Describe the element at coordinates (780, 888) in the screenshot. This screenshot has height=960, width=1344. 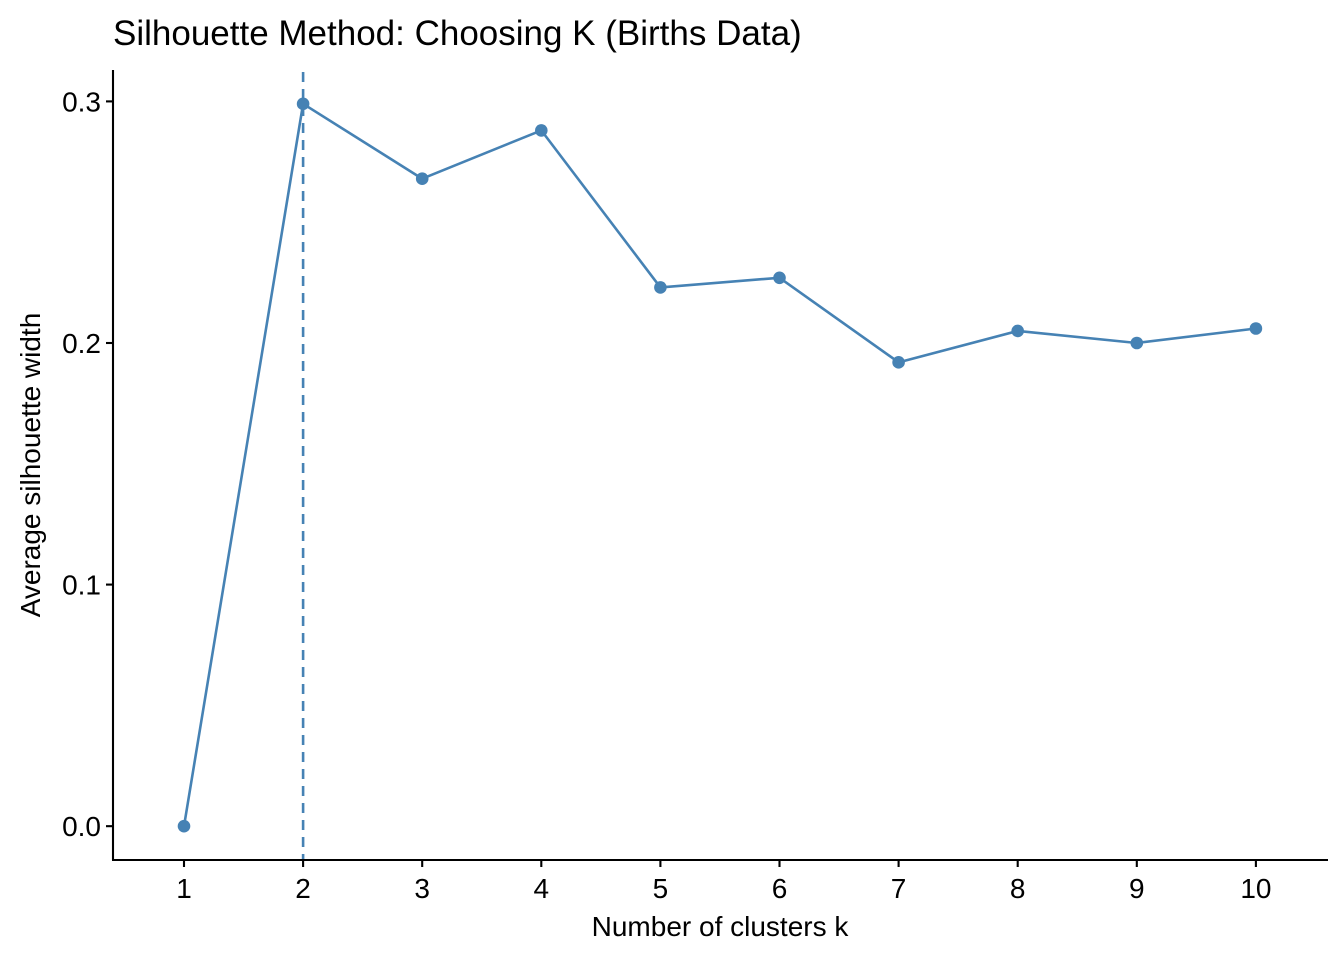
I see `x-tick-label: 6` at that location.